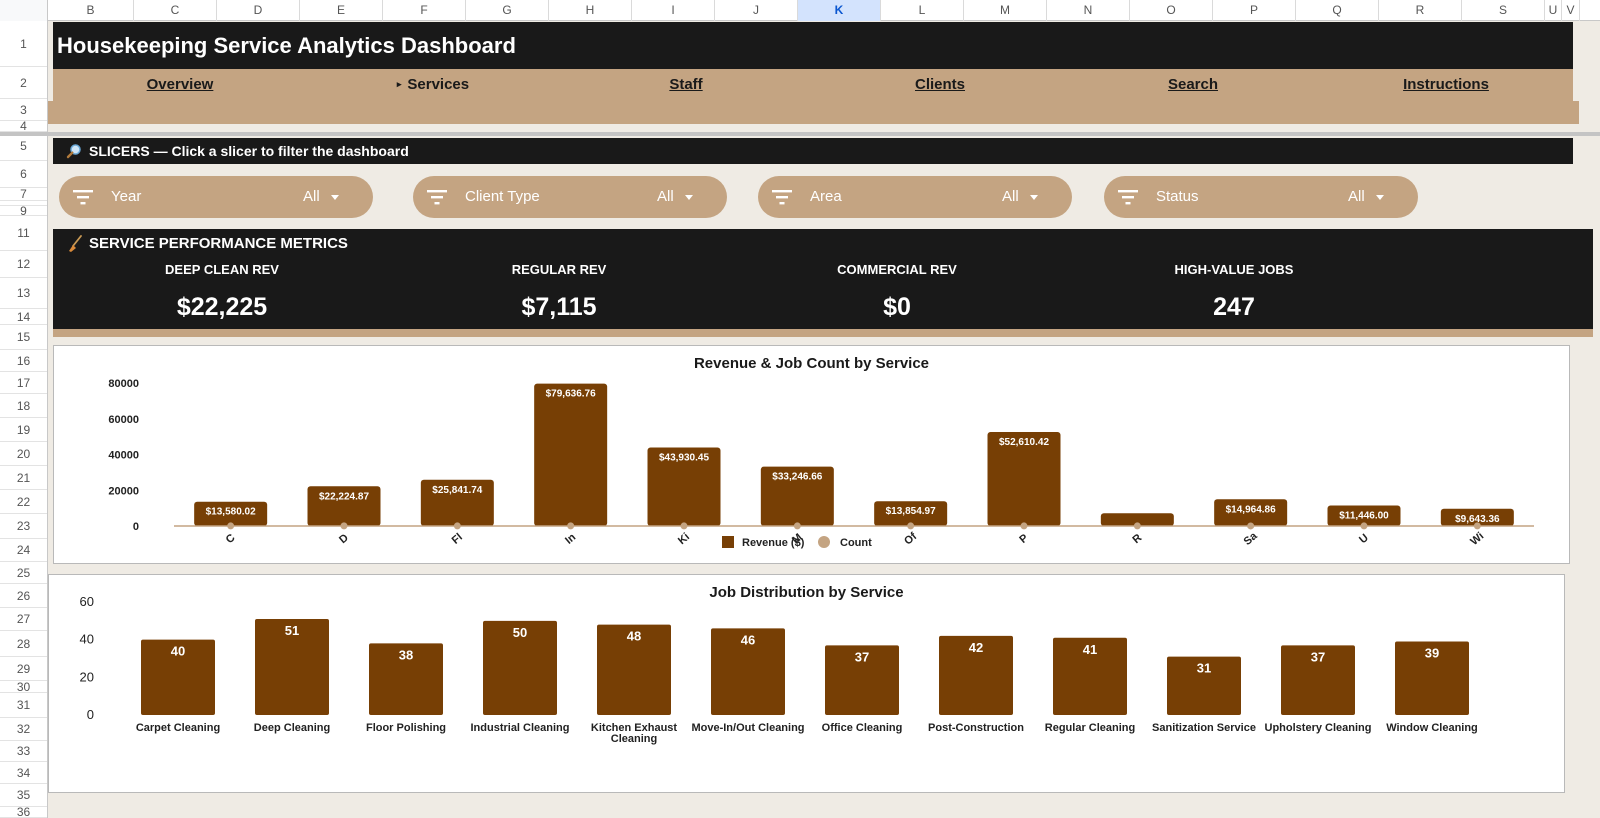 The width and height of the screenshot is (1600, 818). What do you see at coordinates (1193, 84) in the screenshot?
I see `nav-item-search: Search` at bounding box center [1193, 84].